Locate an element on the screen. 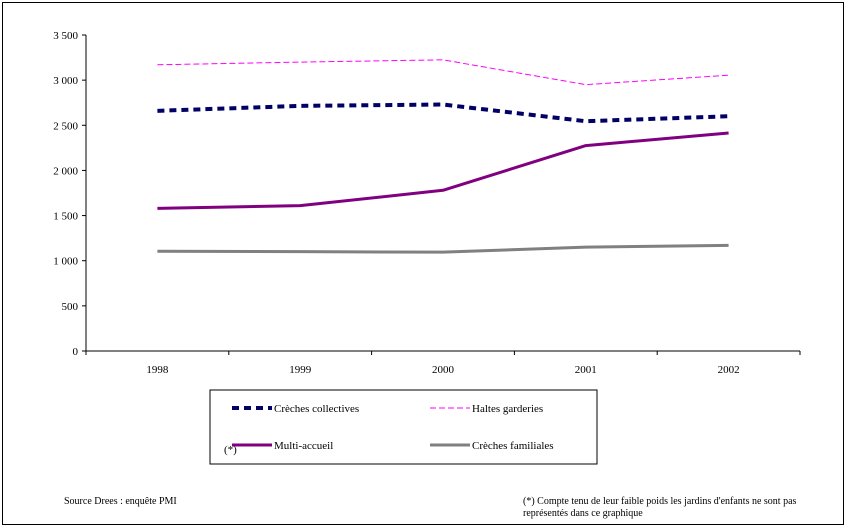 Image resolution: width=848 pixels, height=529 pixels. legend-footnote-marker: (*) is located at coordinates (230, 450).